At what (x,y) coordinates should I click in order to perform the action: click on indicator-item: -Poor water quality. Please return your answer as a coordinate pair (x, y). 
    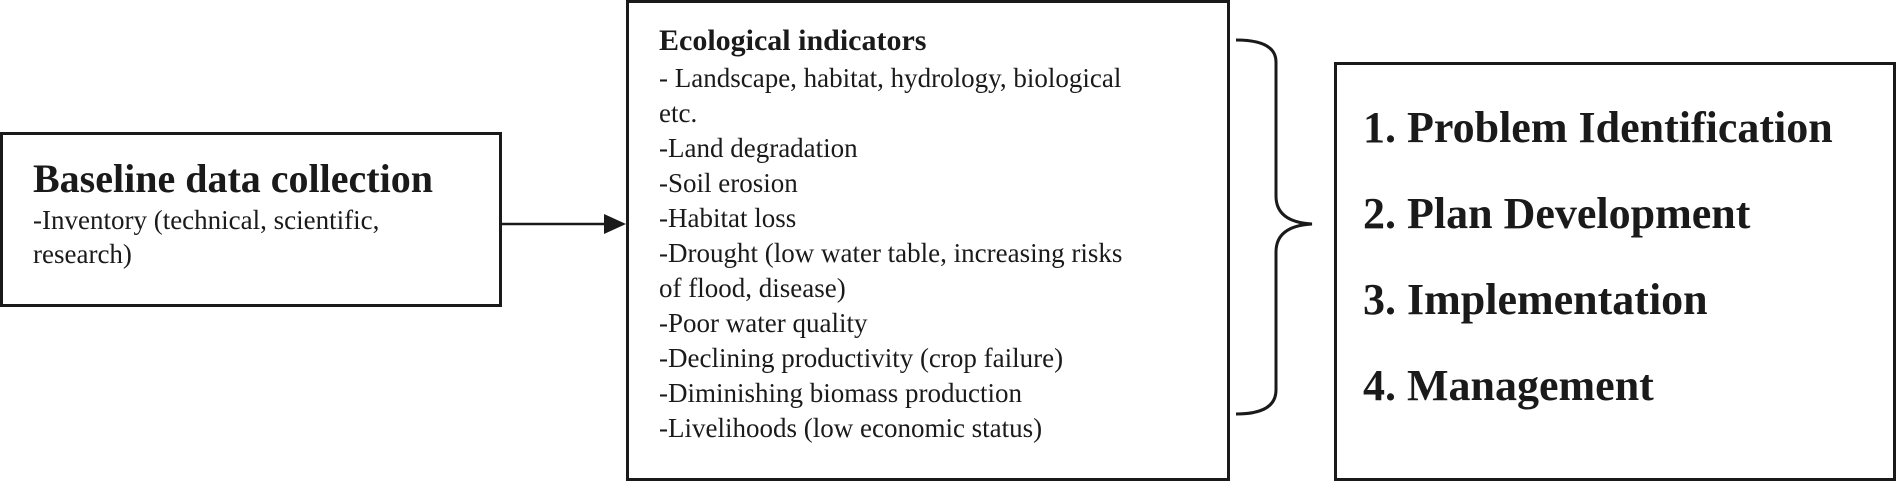
    Looking at the image, I should click on (763, 323).